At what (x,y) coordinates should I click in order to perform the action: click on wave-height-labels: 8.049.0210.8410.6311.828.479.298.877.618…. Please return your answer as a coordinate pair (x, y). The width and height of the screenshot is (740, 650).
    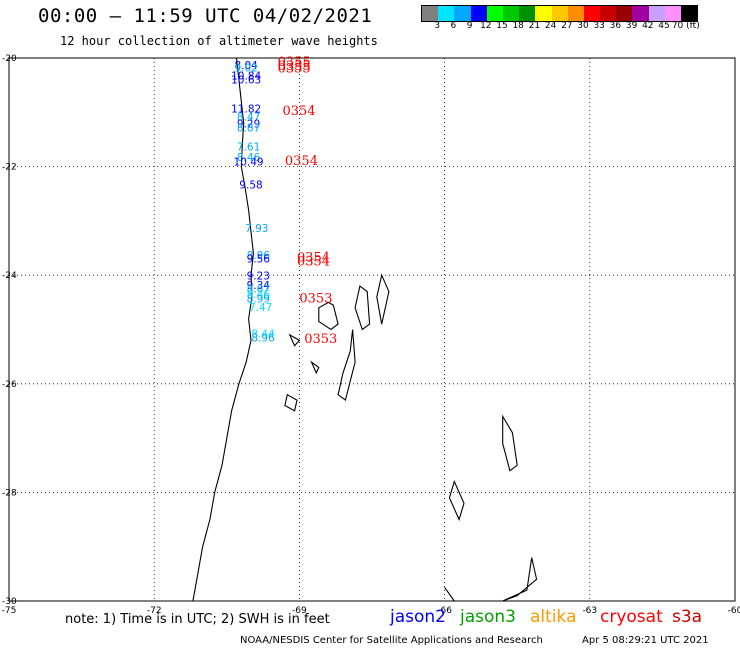
    Looking at the image, I should click on (253, 202).